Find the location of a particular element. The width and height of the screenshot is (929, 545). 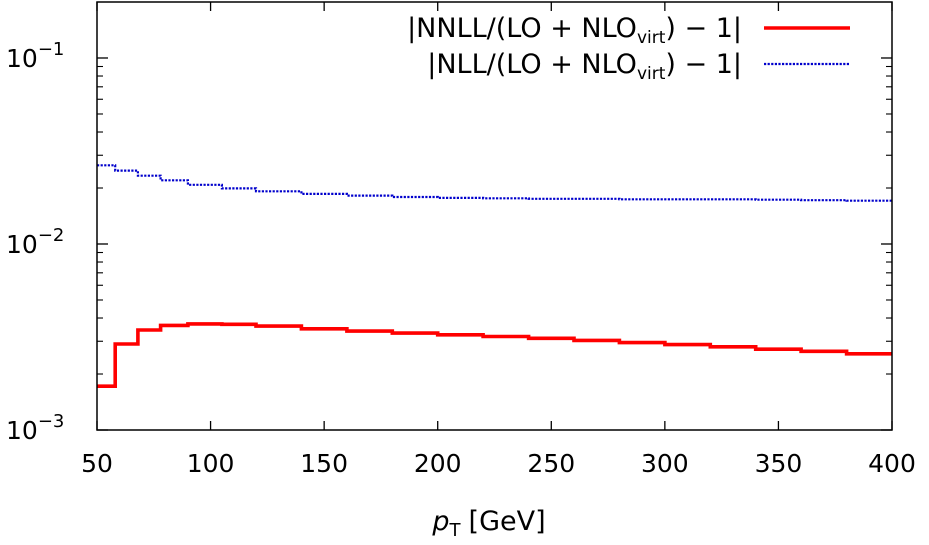

legend-label-main: |NLL/(LO + NLO is located at coordinates (532, 64).